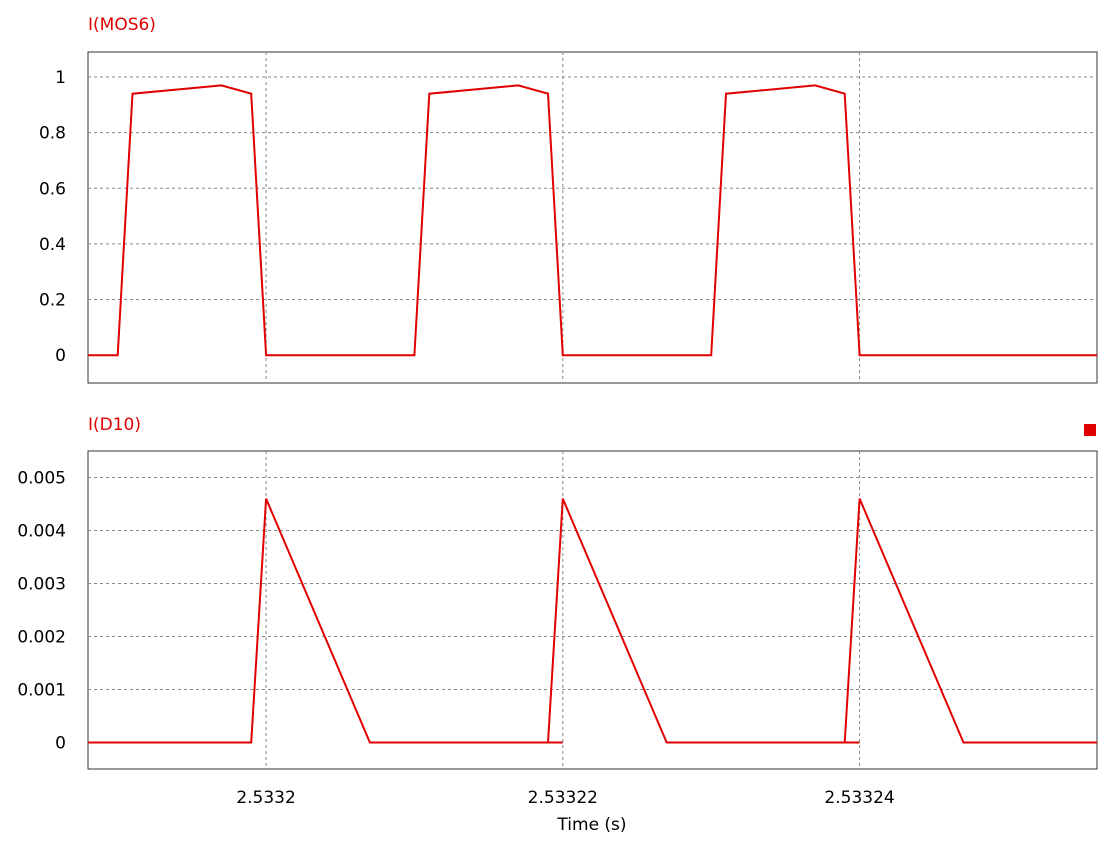 This screenshot has width=1115, height=848. Describe the element at coordinates (122, 25) in the screenshot. I see `chart-title: I(MOS6)` at that location.